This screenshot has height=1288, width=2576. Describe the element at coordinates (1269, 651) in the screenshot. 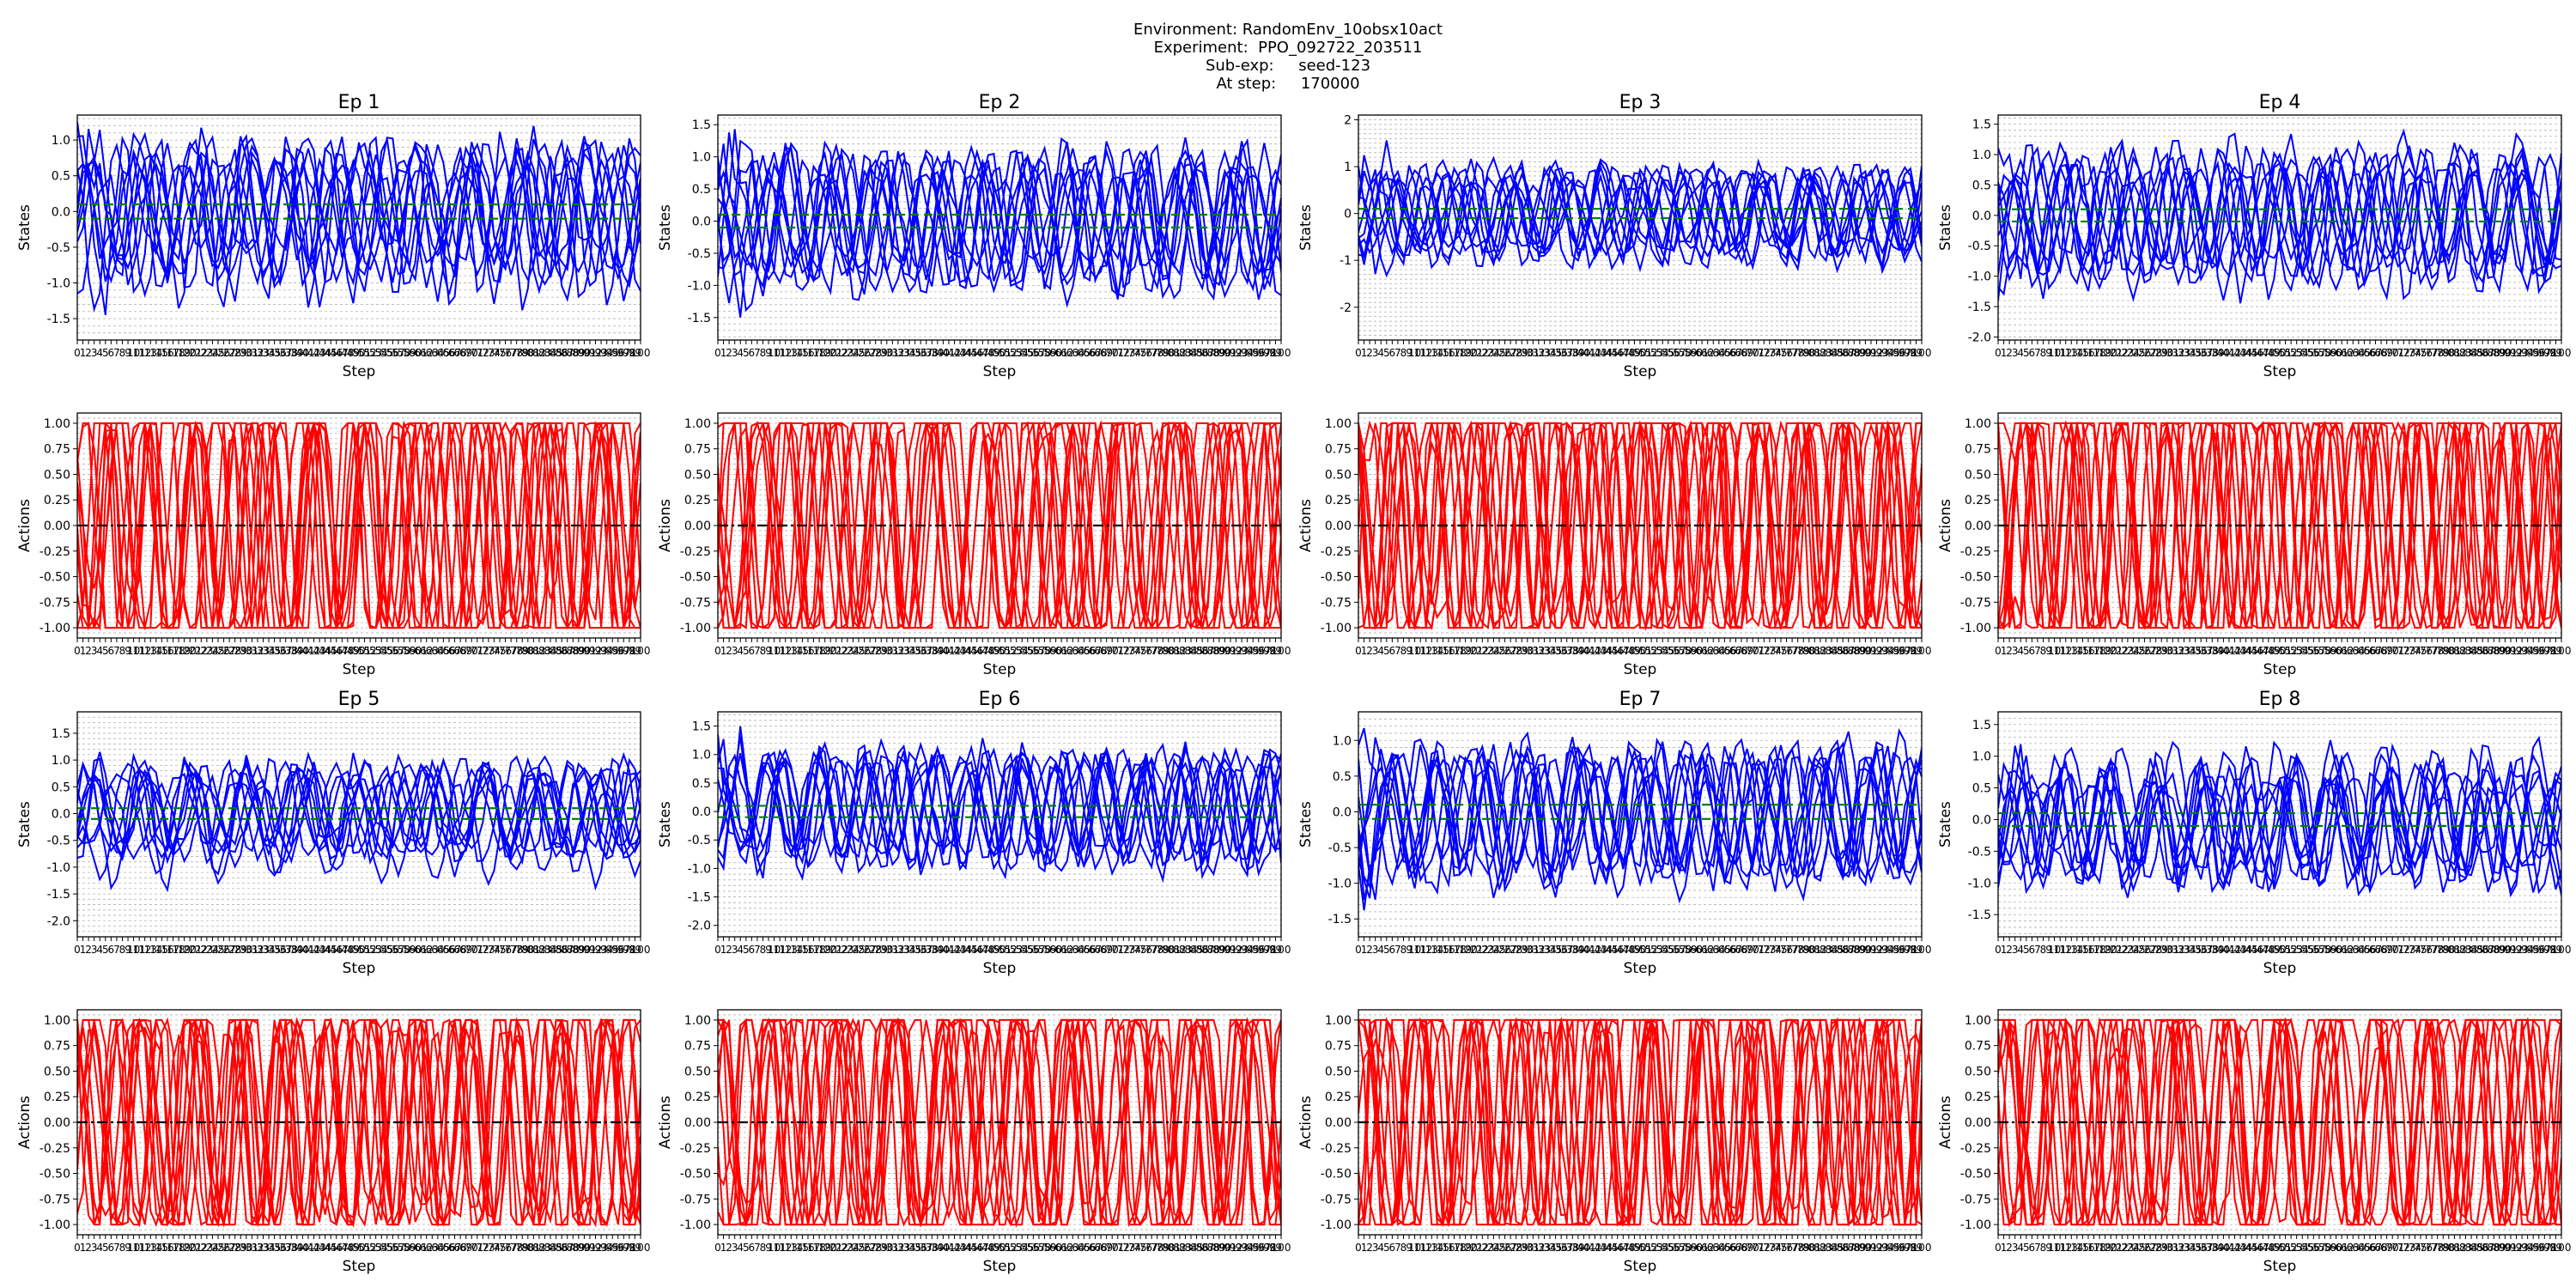

I see `x-tick-label: 98` at that location.